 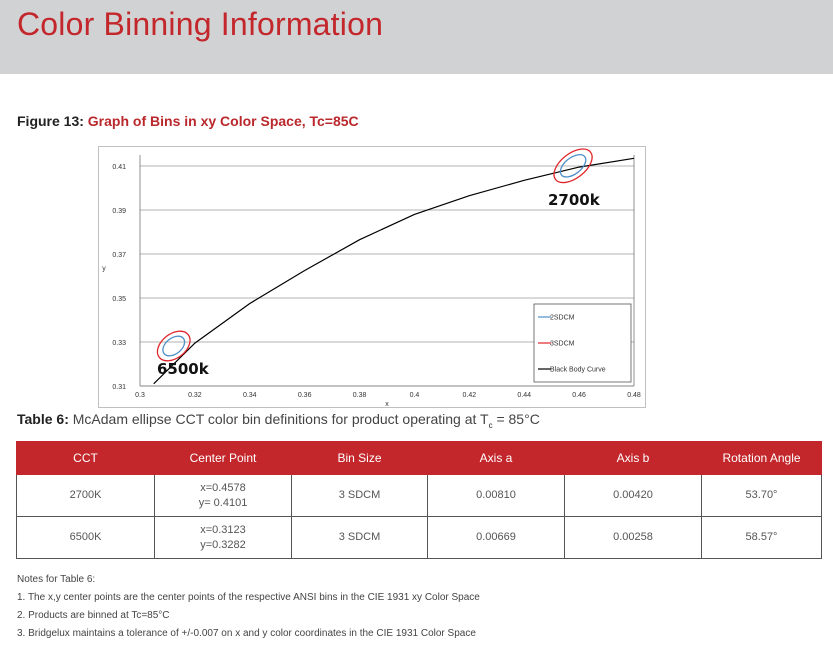 What do you see at coordinates (633, 537) in the screenshot?
I see `cell-axis-b: 0.00258` at bounding box center [633, 537].